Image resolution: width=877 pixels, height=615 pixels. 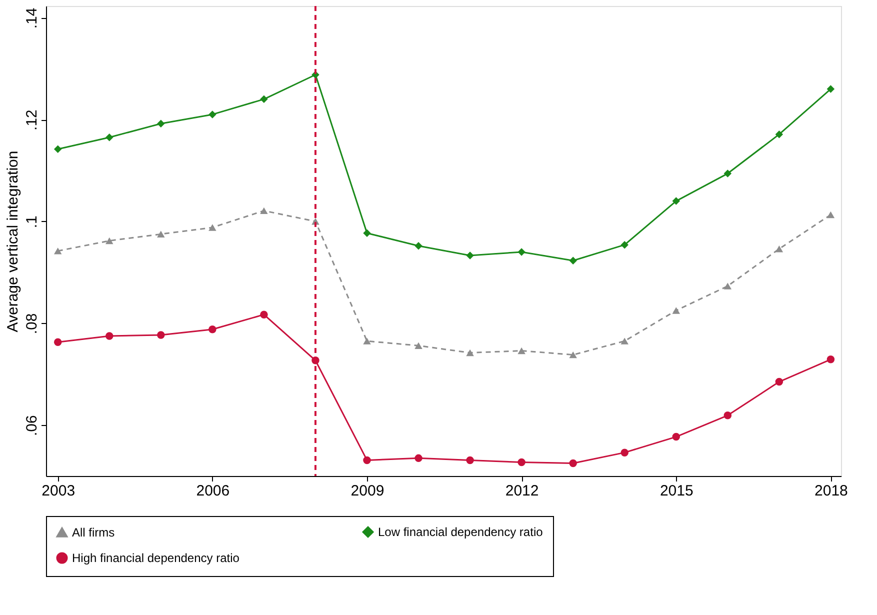 I want to click on y-tick-label: .14, so click(x=32, y=18).